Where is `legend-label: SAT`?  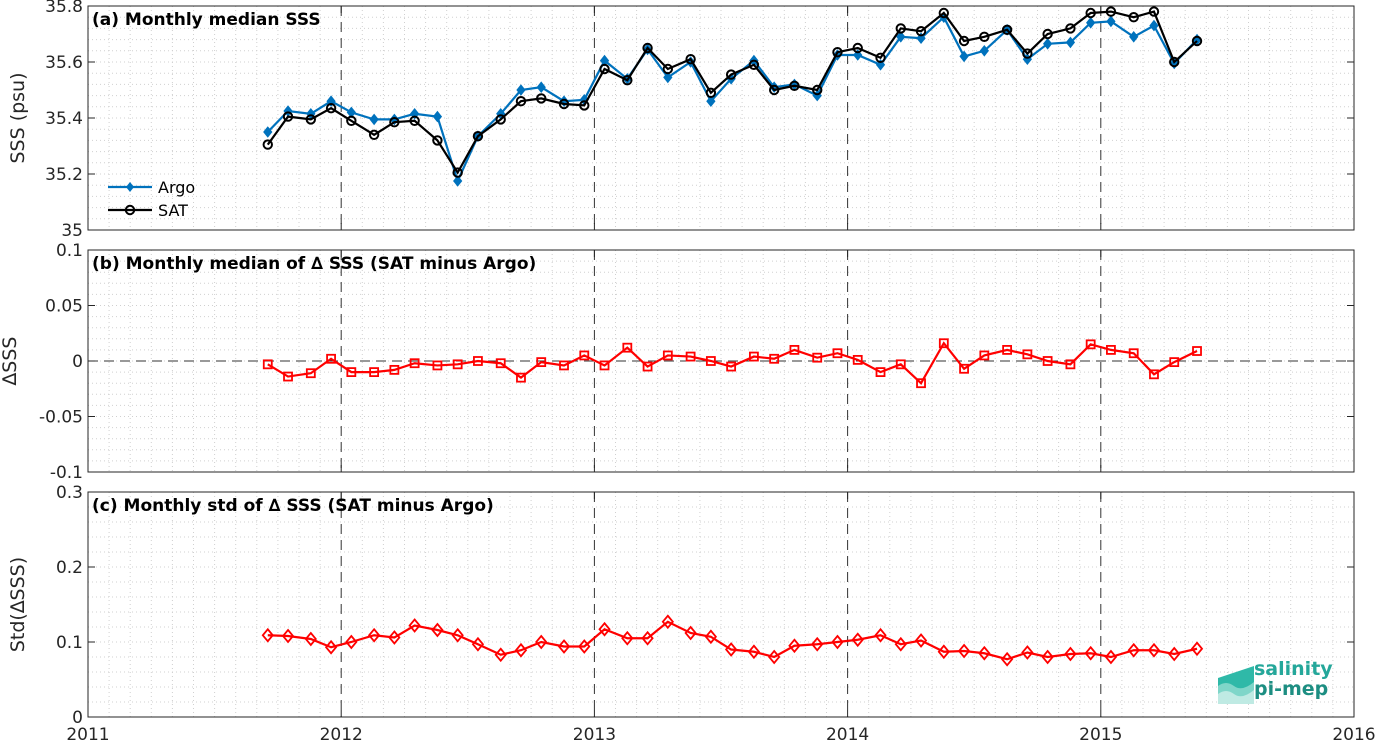 legend-label: SAT is located at coordinates (173, 210).